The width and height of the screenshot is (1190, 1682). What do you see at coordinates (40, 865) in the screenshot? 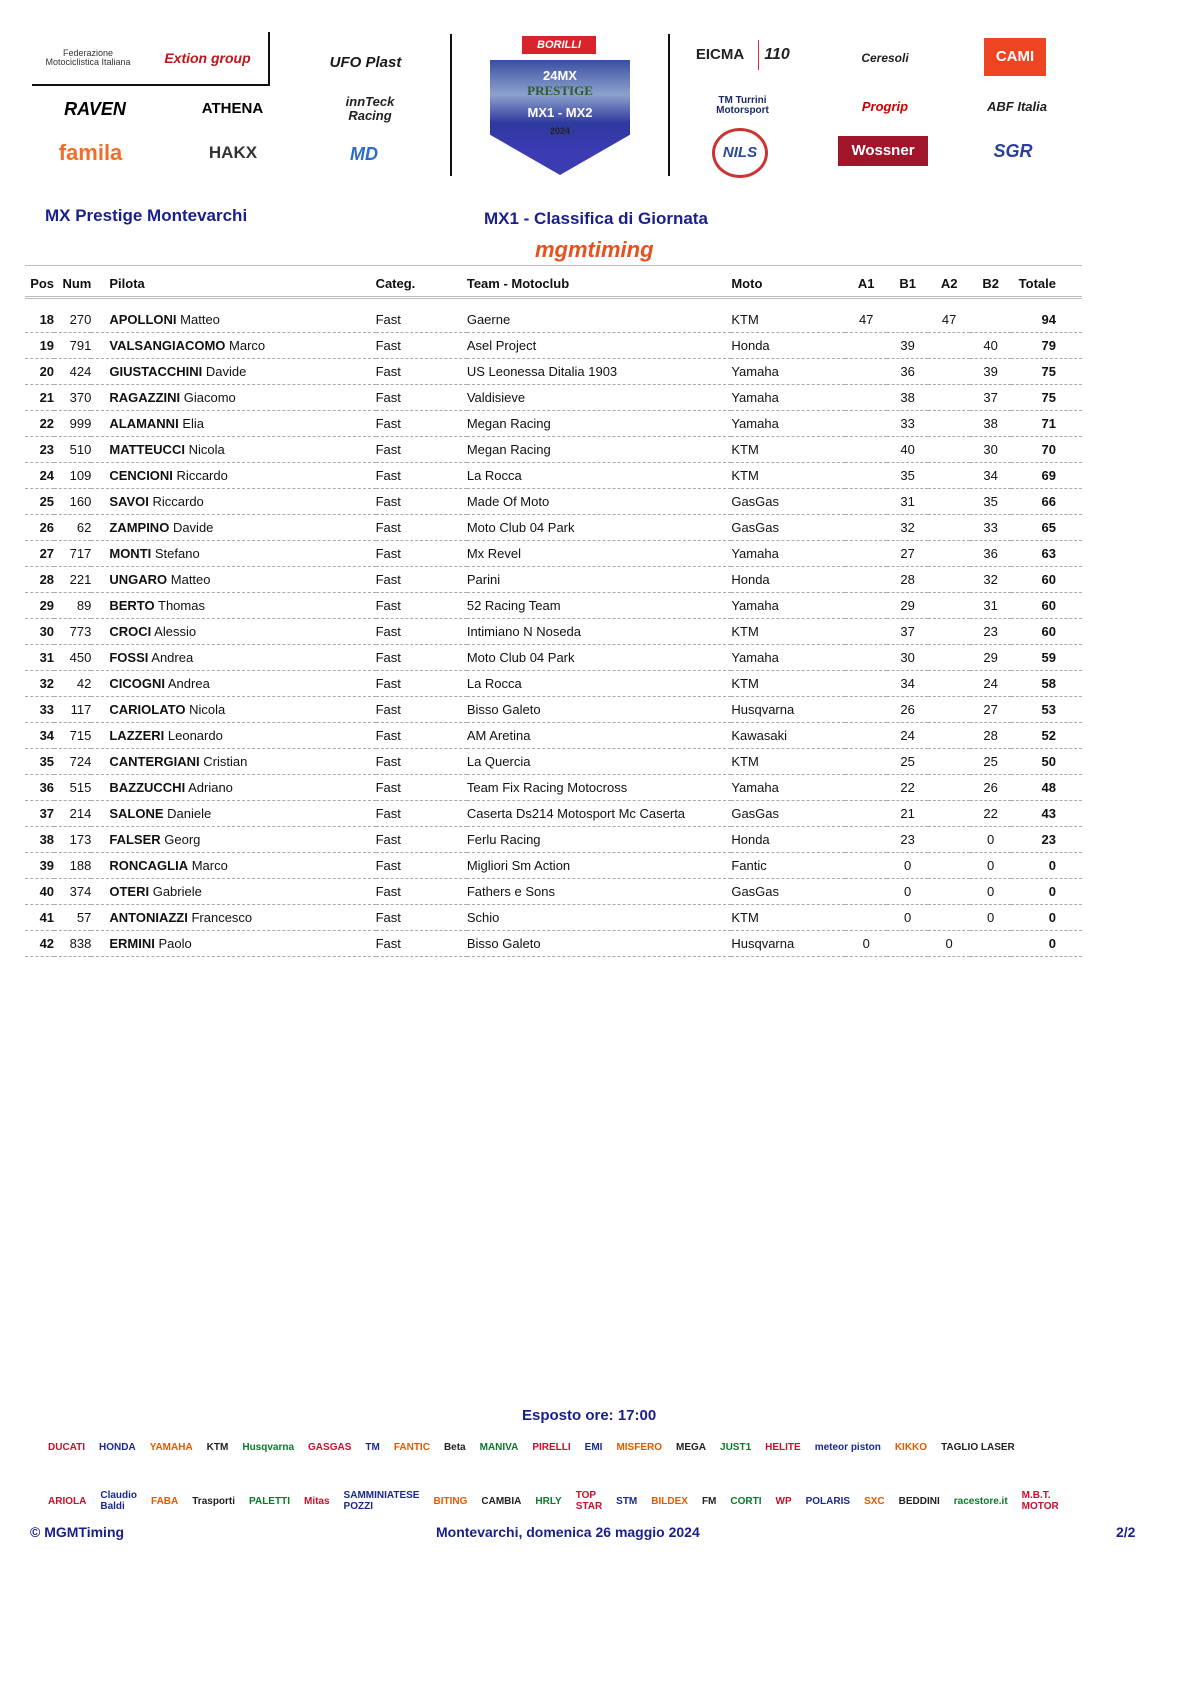
I see `cell-pos: 39` at bounding box center [40, 865].